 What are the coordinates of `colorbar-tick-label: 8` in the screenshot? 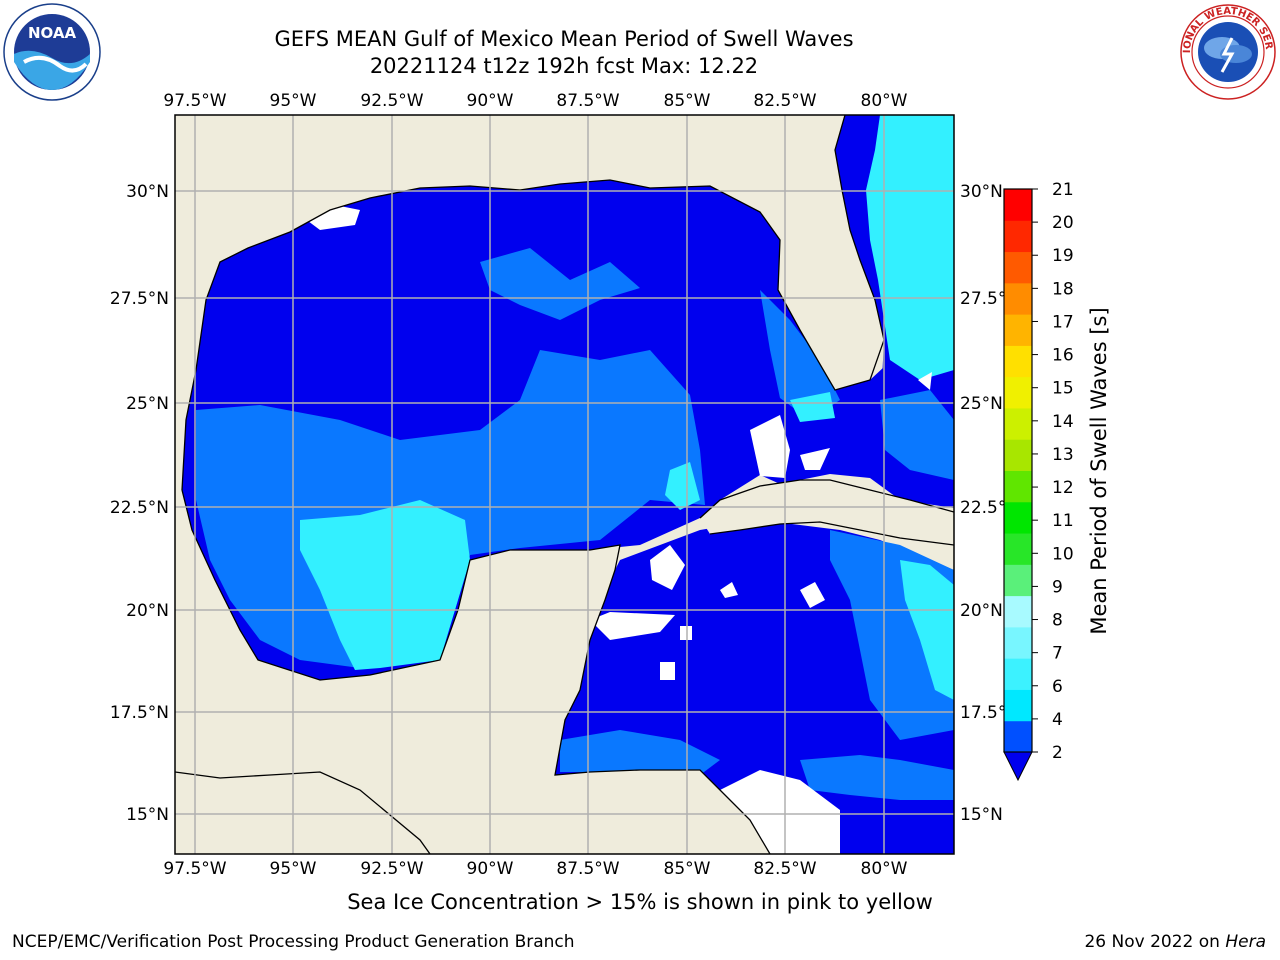 It's located at (1057, 621).